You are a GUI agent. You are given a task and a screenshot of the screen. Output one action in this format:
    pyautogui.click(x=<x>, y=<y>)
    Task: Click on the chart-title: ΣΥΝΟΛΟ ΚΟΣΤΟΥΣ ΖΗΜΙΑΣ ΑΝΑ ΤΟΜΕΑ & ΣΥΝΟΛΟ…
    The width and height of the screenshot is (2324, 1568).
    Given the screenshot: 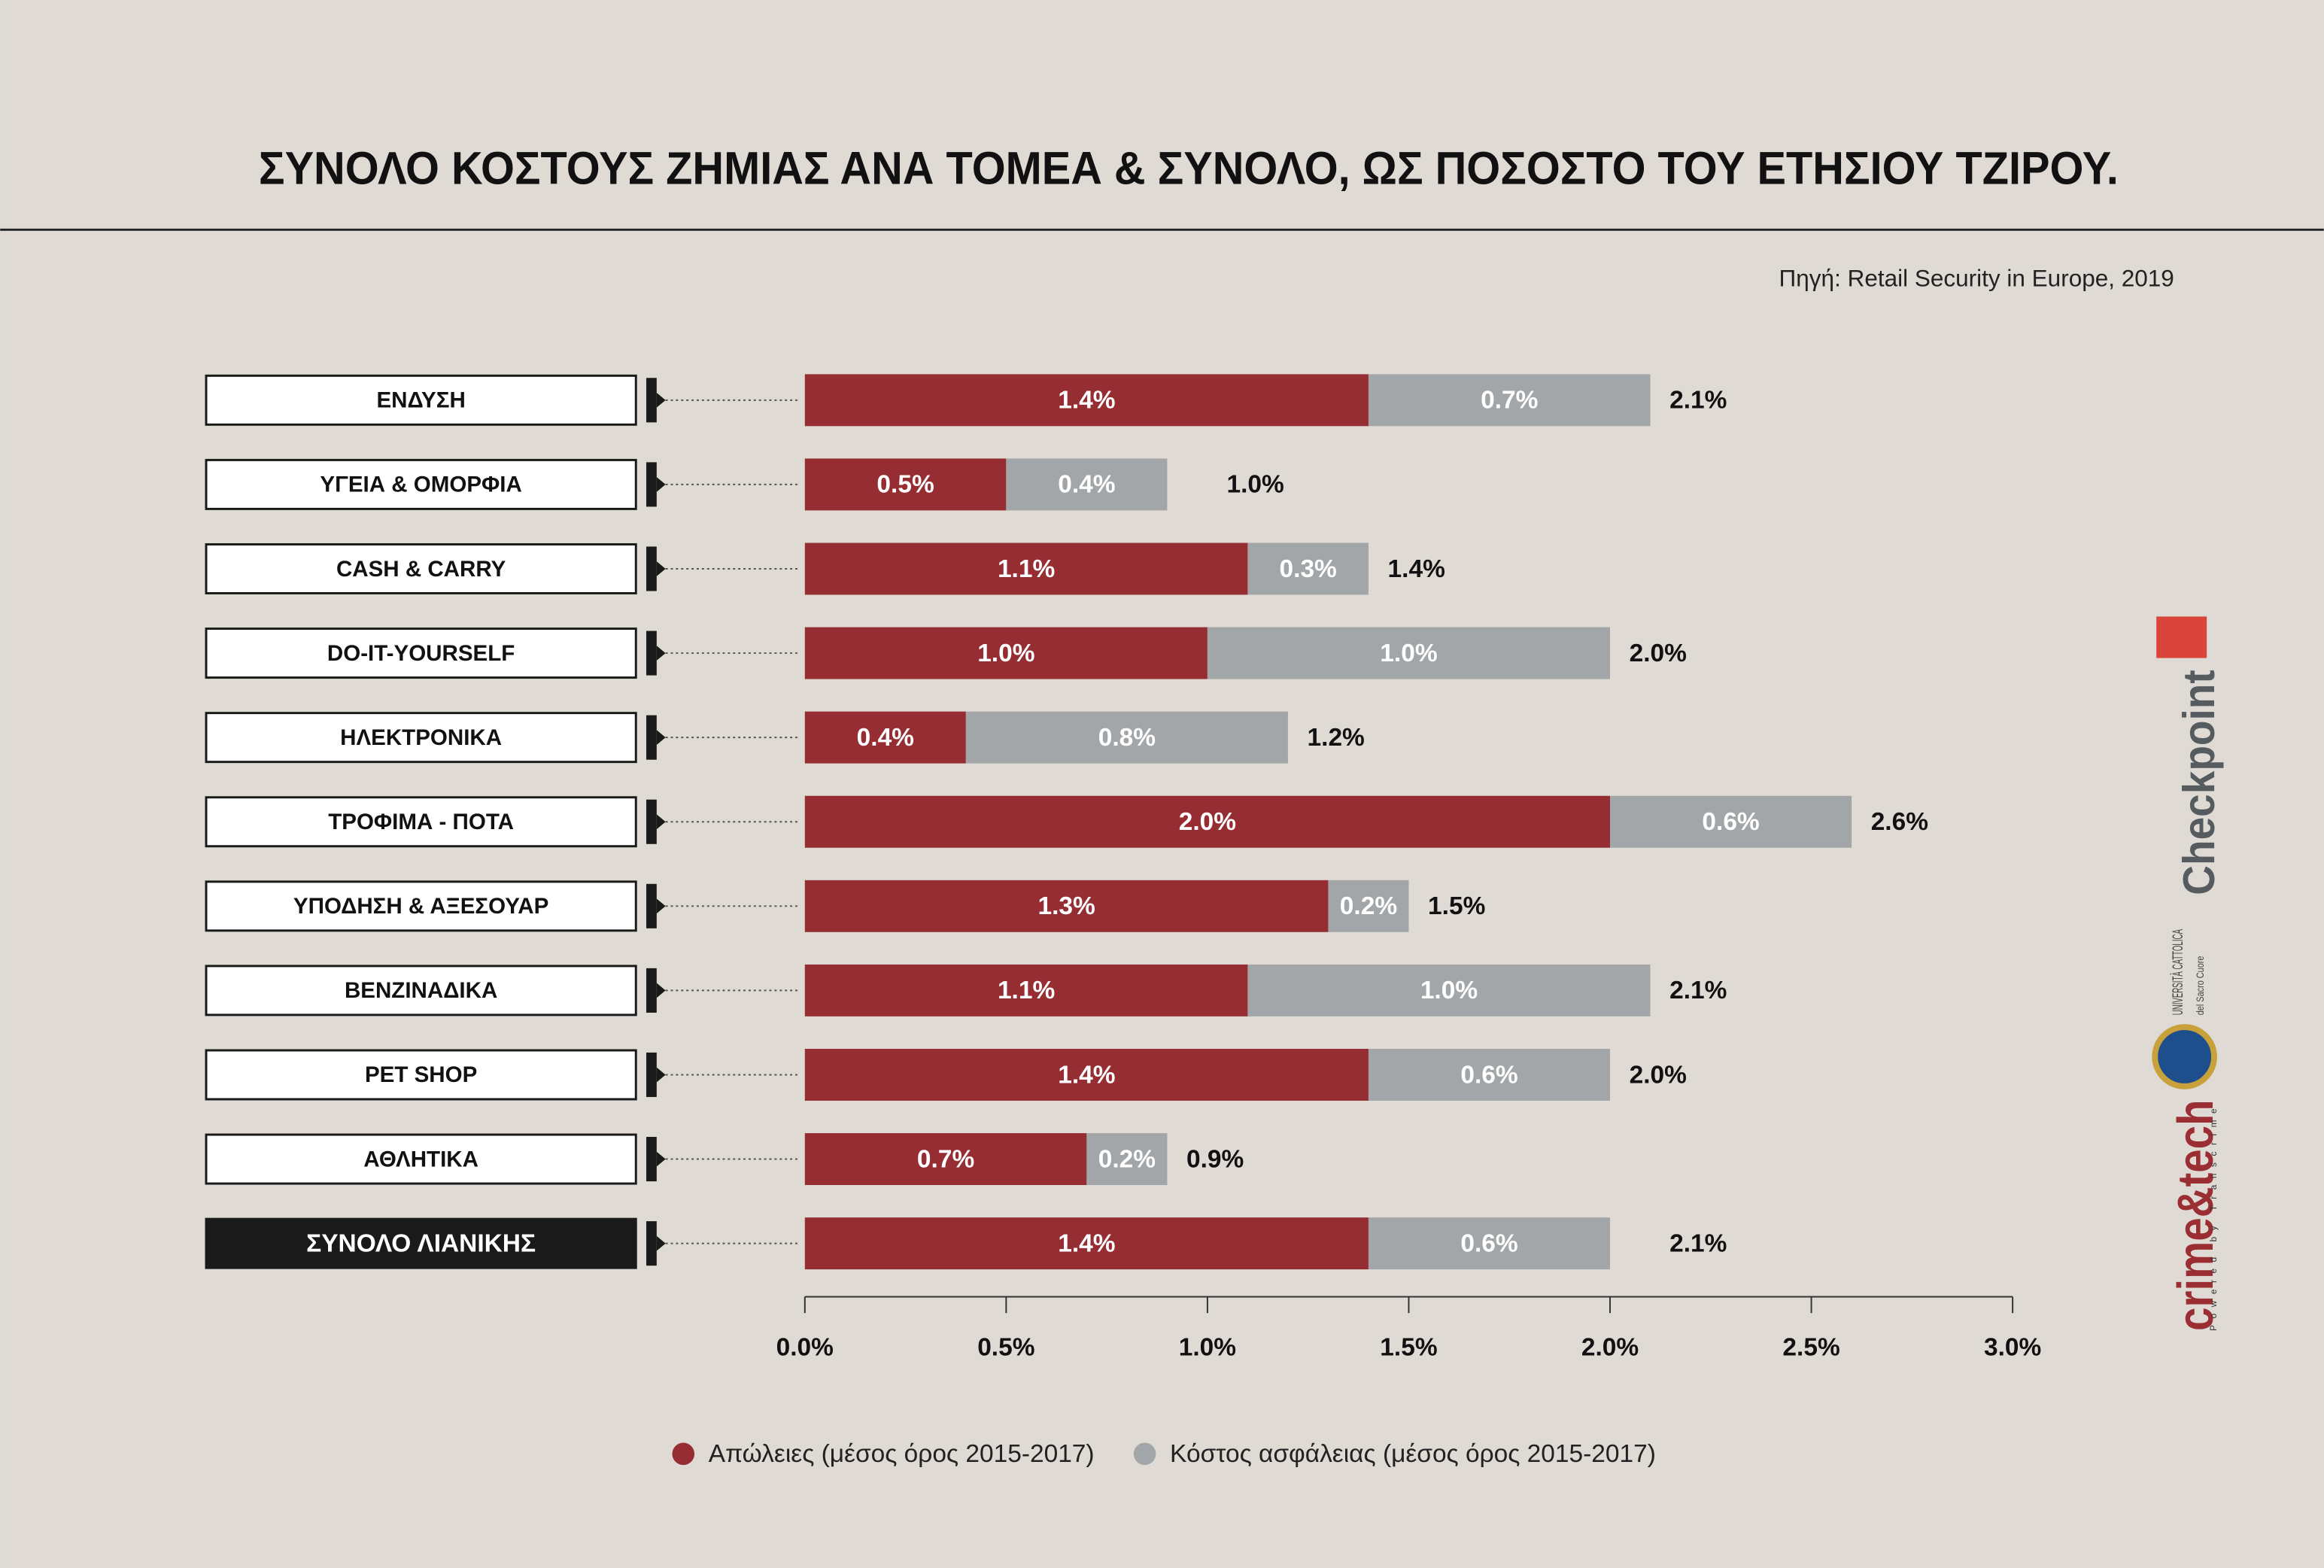 What is the action you would take?
    pyautogui.click(x=1189, y=168)
    